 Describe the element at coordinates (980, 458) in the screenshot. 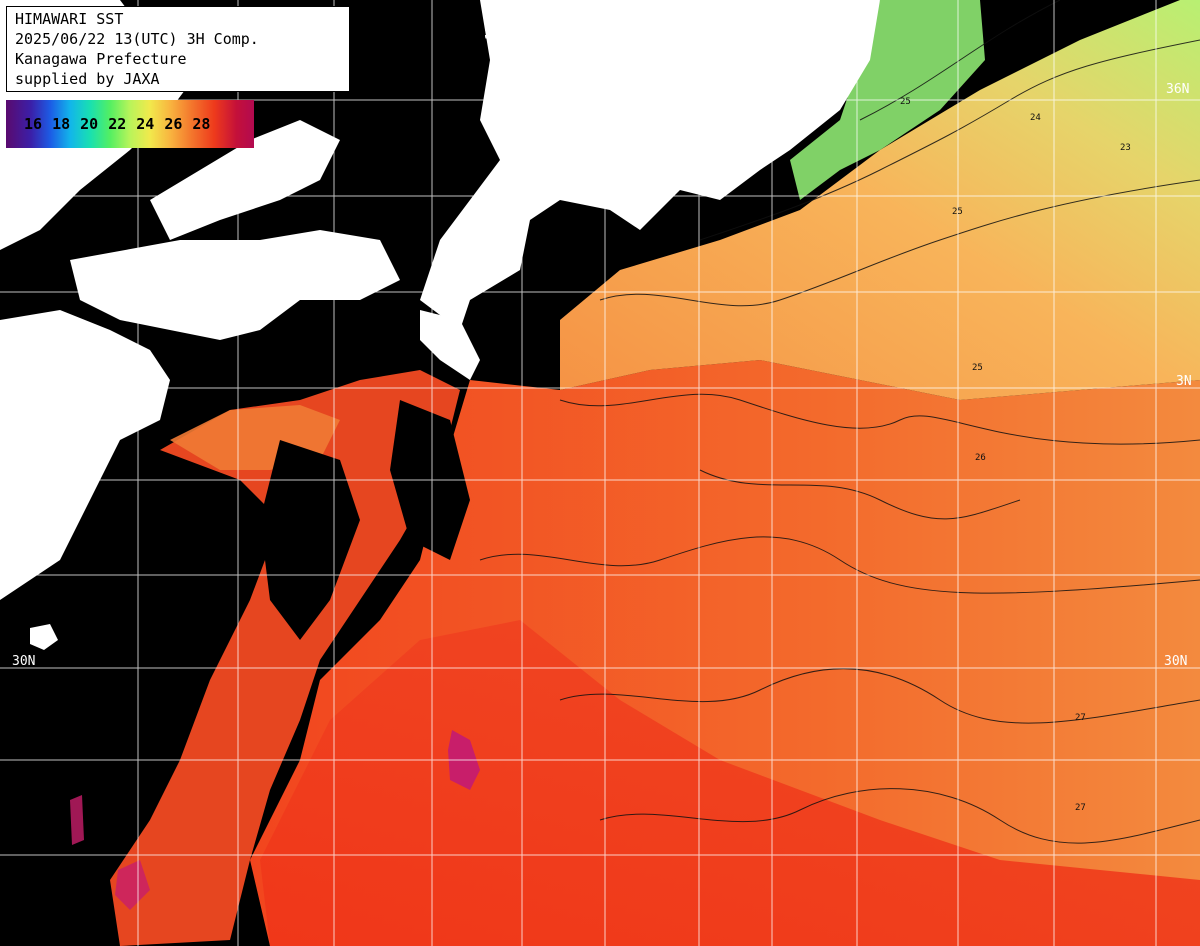

I see `contour-label: 26` at that location.